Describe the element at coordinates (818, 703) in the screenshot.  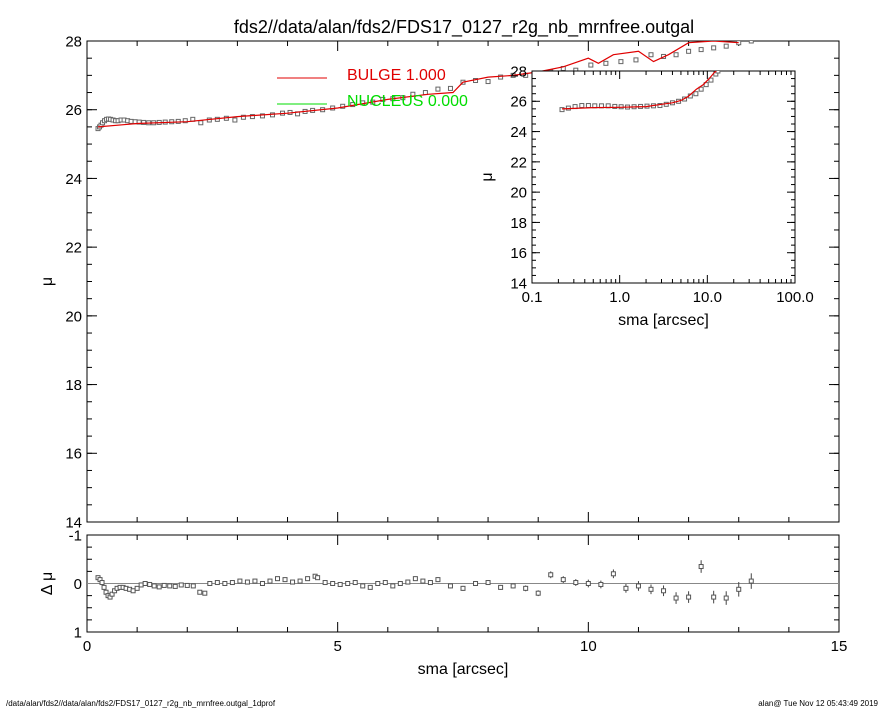
I see `footer-right: alan@ Tue Nov 12 05:43:49 2019` at that location.